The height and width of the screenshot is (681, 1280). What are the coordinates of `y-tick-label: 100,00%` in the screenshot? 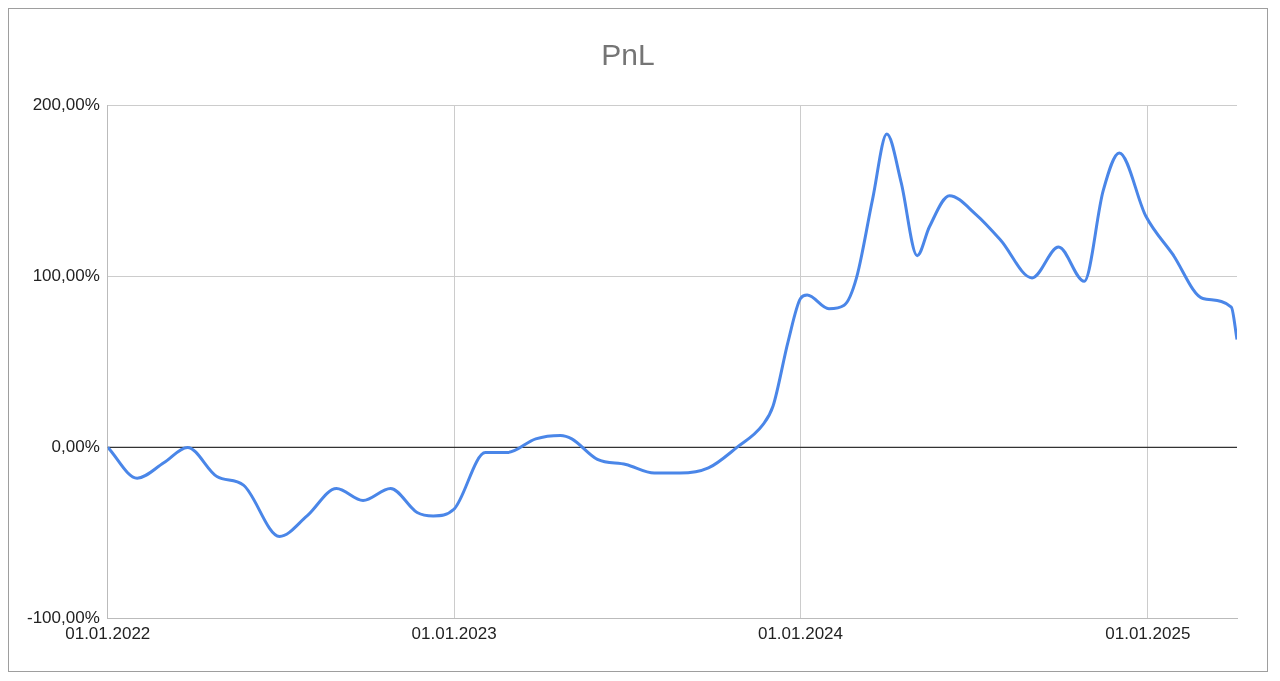 It's located at (66, 275).